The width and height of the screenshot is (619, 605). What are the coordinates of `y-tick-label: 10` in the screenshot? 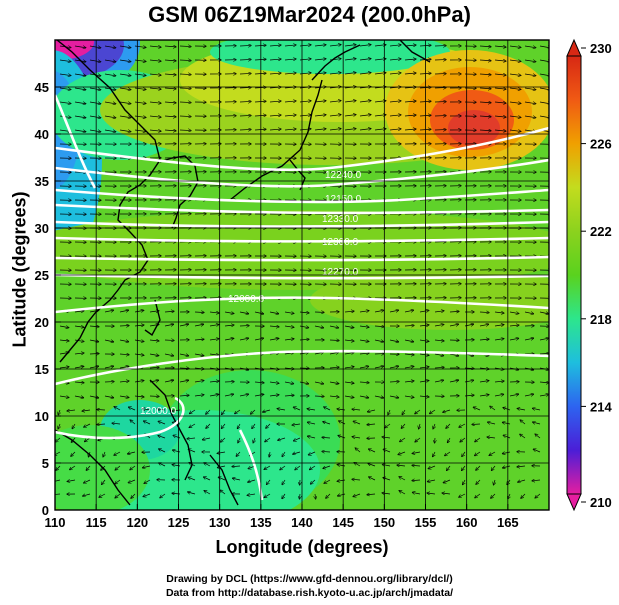 It's located at (42, 416).